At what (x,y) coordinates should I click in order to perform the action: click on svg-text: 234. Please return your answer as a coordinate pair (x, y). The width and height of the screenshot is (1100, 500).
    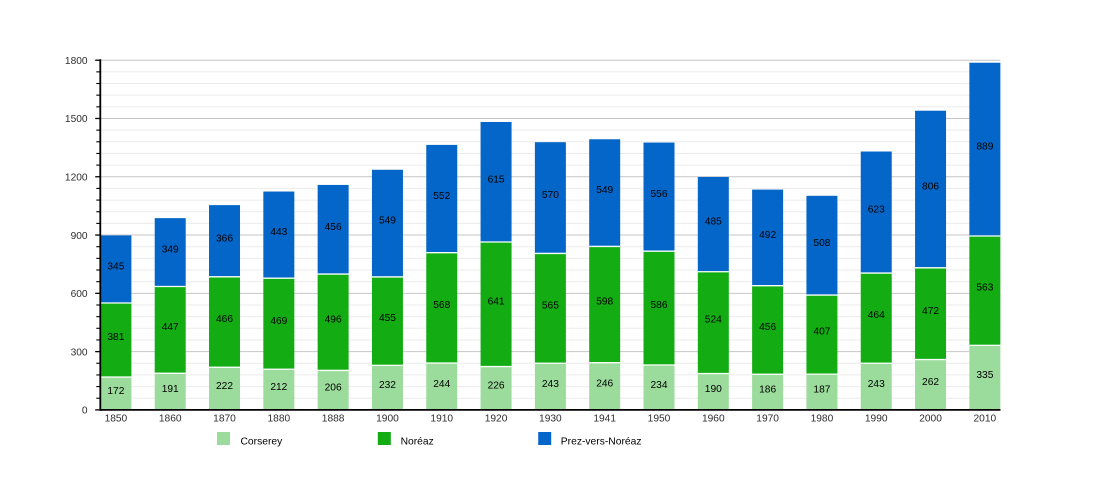
    Looking at the image, I should click on (659, 385).